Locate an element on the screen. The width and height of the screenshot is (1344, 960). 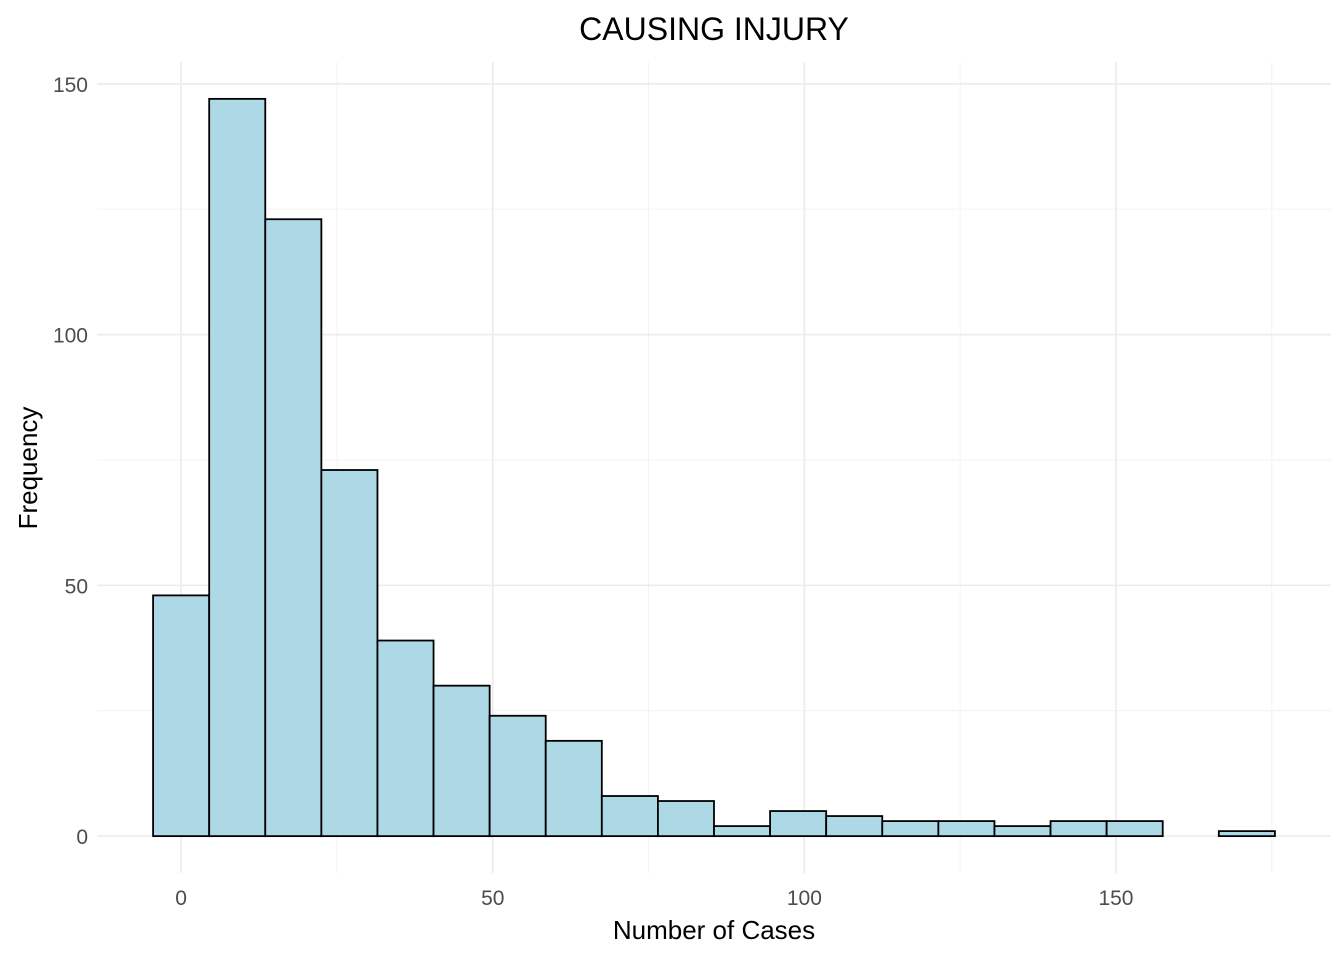
y-axis-label: Frequency is located at coordinates (28, 468).